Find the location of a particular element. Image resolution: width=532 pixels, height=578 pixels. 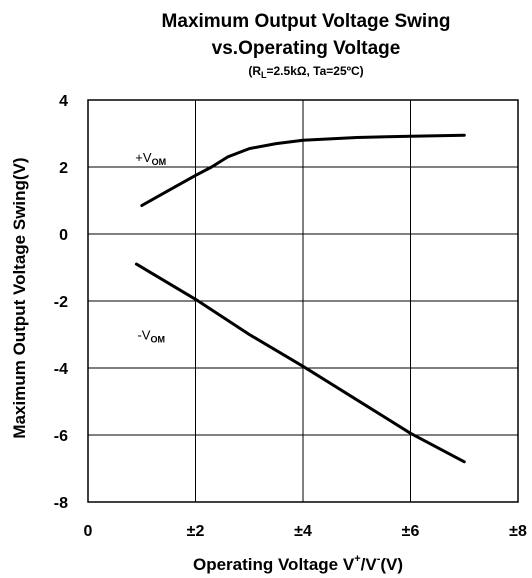

conditions-r: (R is located at coordinates (254, 71).